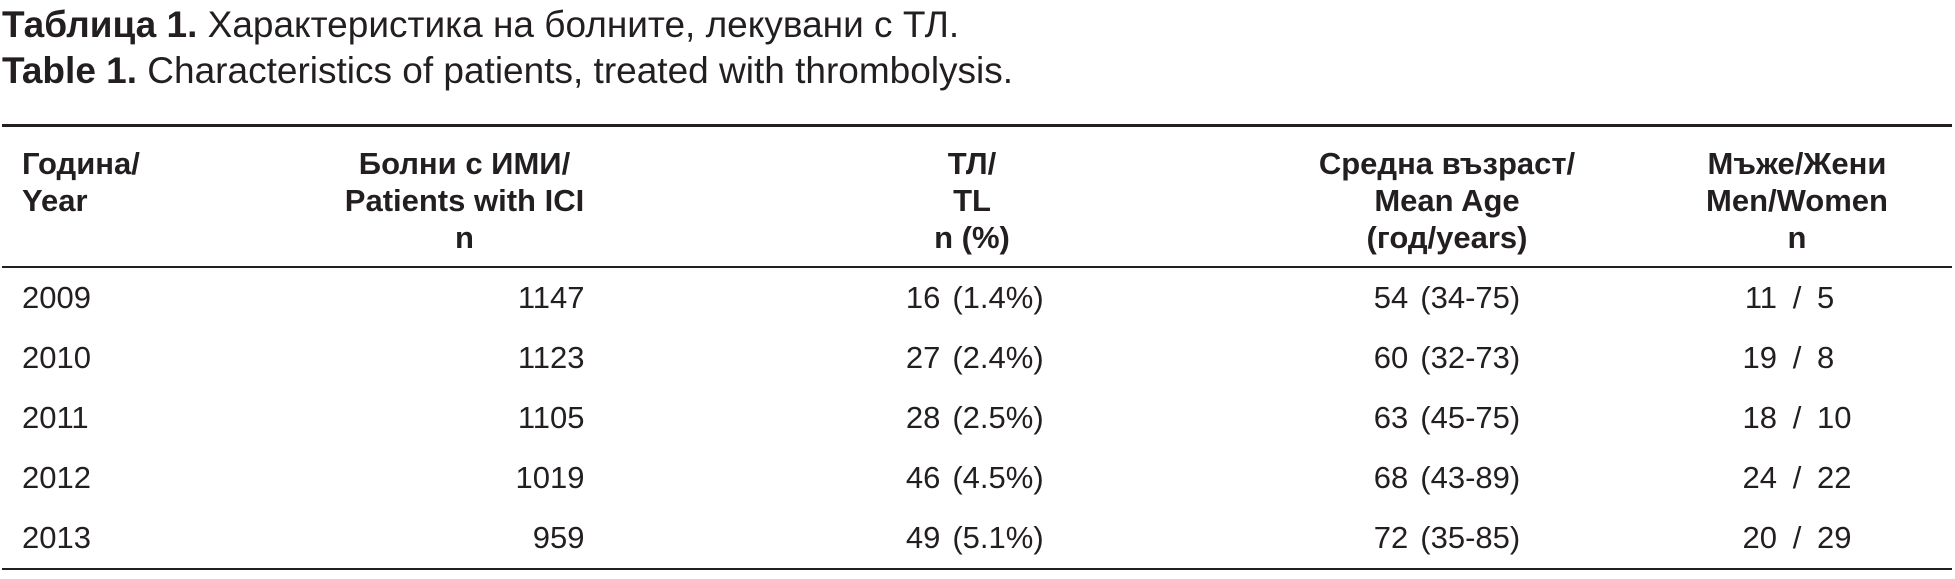 Image resolution: width=1955 pixels, height=579 pixels. What do you see at coordinates (1760, 297) in the screenshot?
I see `men-count: 11` at bounding box center [1760, 297].